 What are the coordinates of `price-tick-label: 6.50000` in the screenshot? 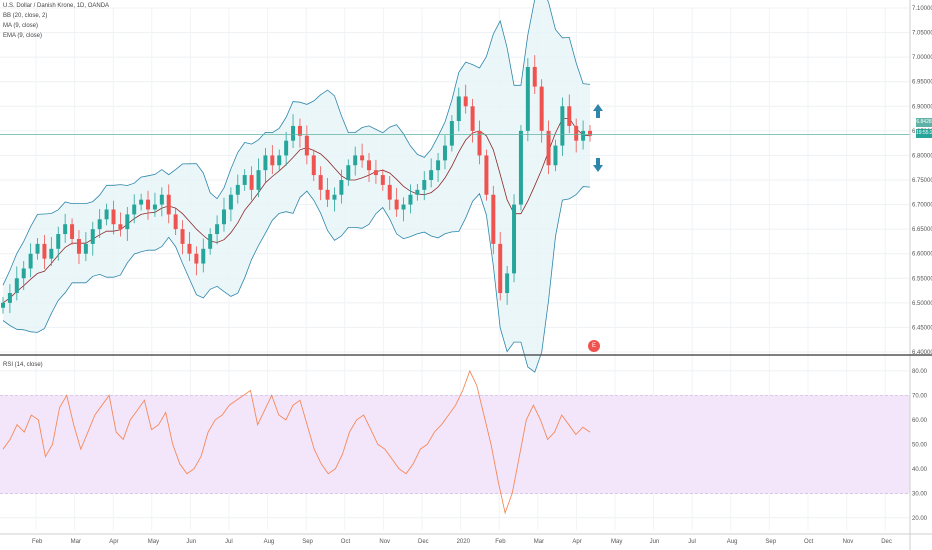 It's located at (922, 304).